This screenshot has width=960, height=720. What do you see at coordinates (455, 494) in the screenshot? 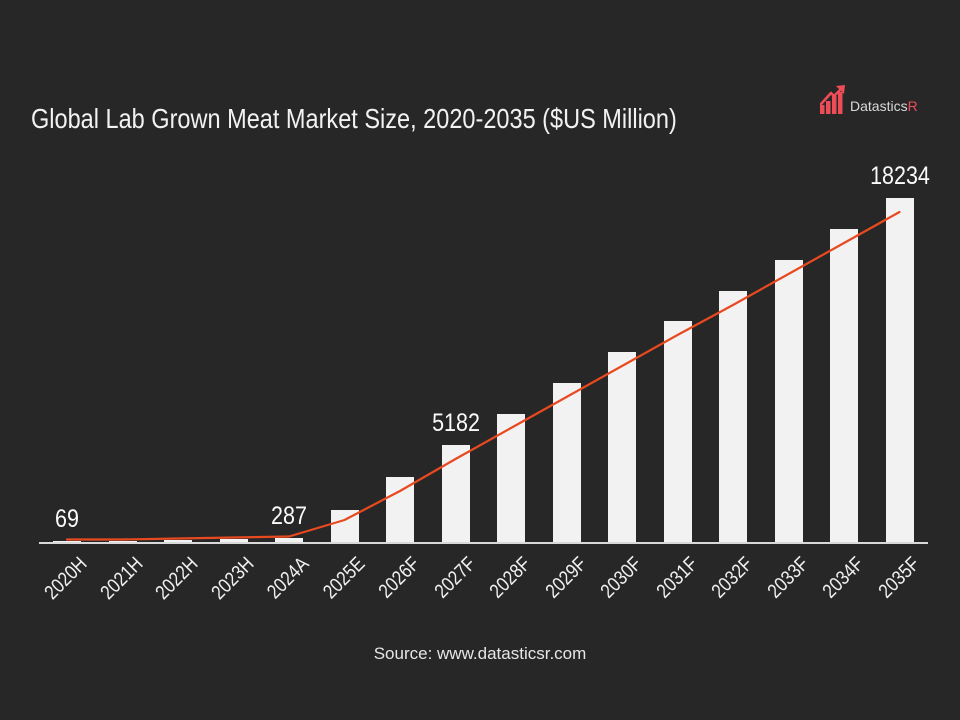
I see `bar-2027F` at bounding box center [455, 494].